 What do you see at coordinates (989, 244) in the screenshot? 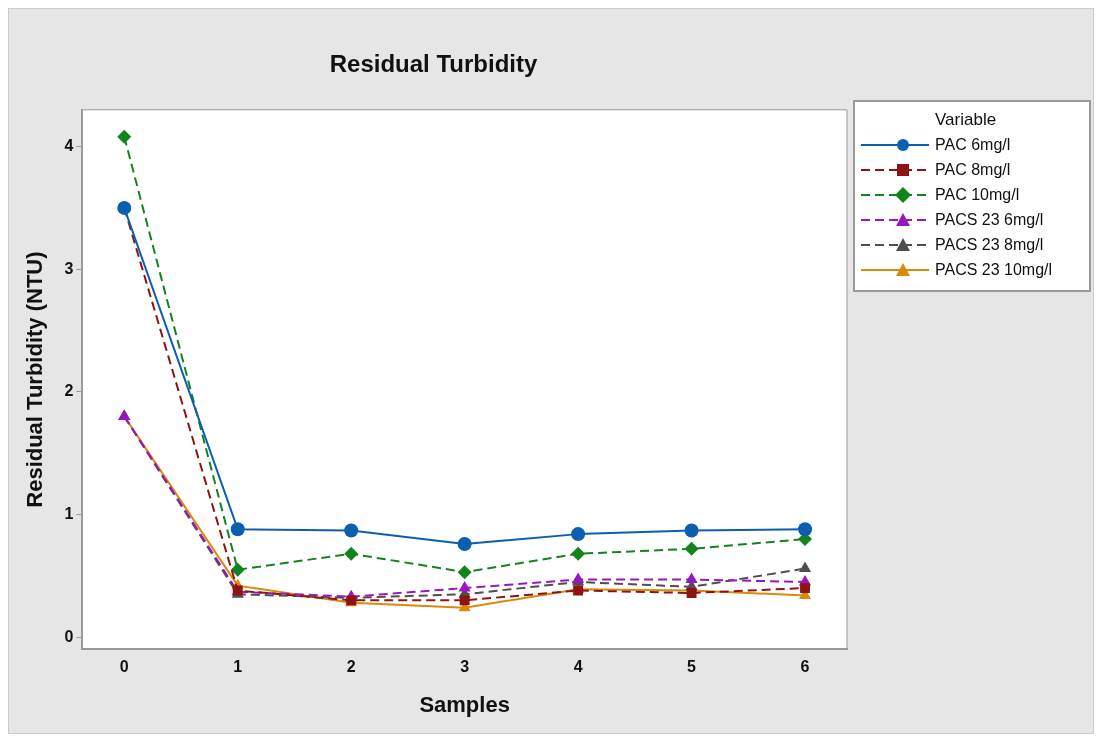
I see `legend-label: PACS 23 8mg/l` at bounding box center [989, 244].